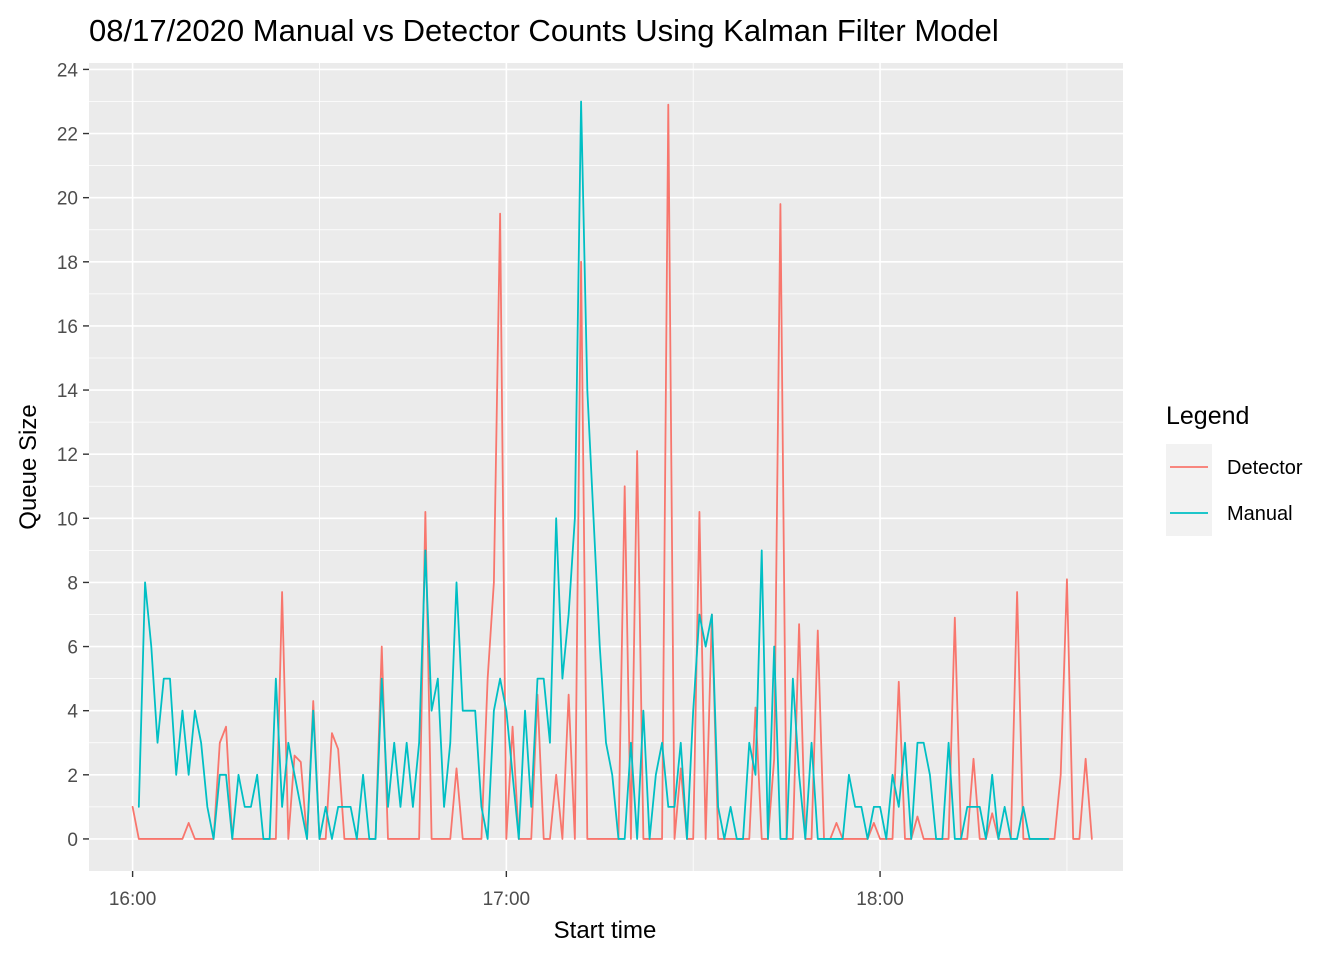 The width and height of the screenshot is (1344, 960). What do you see at coordinates (72, 712) in the screenshot?
I see `y-tick-label: 4` at bounding box center [72, 712].